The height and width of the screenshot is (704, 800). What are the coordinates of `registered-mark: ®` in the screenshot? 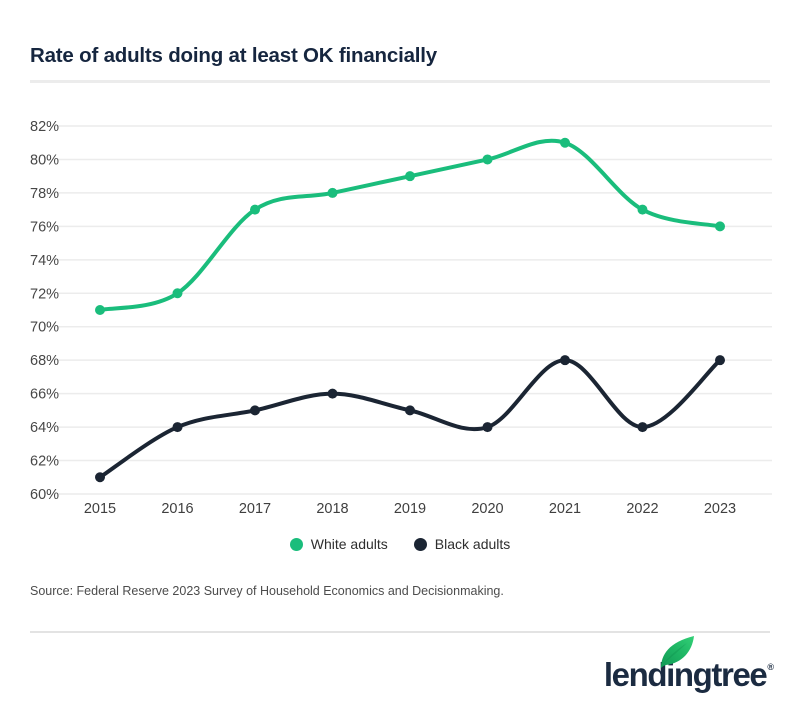 It's located at (770, 667).